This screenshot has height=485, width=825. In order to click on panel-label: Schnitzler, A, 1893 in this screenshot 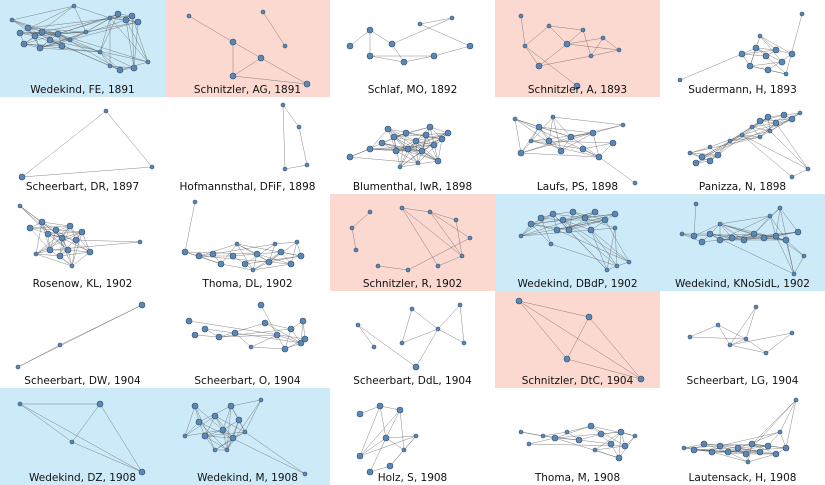, I will do `click(577, 90)`.